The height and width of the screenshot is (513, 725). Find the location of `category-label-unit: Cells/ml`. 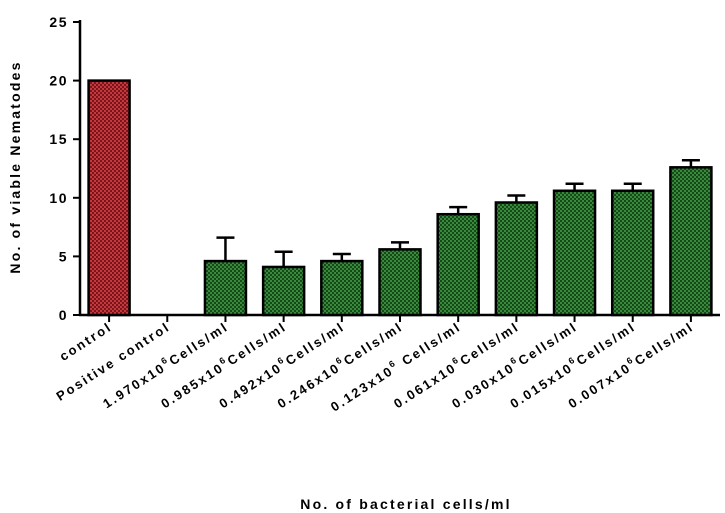

category-label-unit: Cells/ml is located at coordinates (664, 343).